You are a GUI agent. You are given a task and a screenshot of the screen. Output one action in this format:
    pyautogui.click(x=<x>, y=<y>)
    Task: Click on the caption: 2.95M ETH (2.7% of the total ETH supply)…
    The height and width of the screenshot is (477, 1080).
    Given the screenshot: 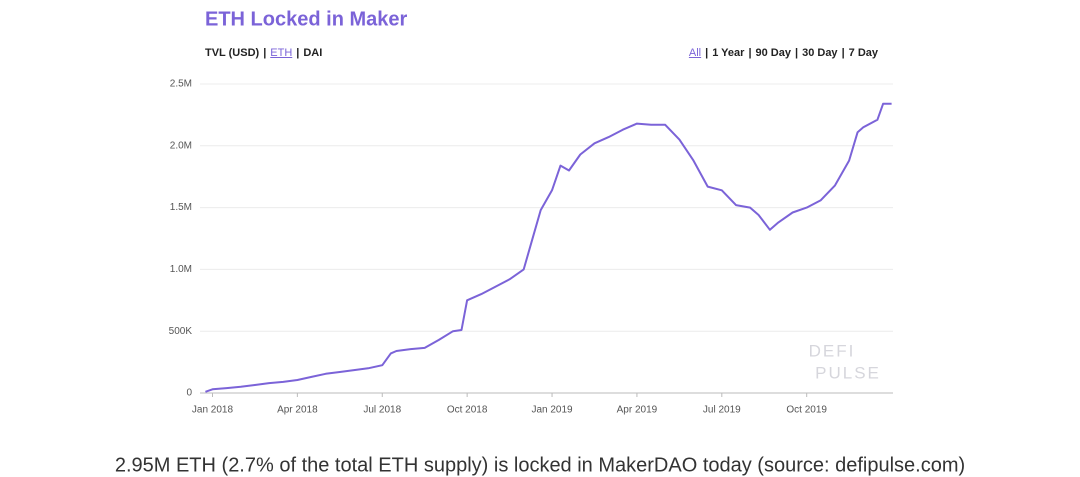 What is the action you would take?
    pyautogui.click(x=540, y=465)
    